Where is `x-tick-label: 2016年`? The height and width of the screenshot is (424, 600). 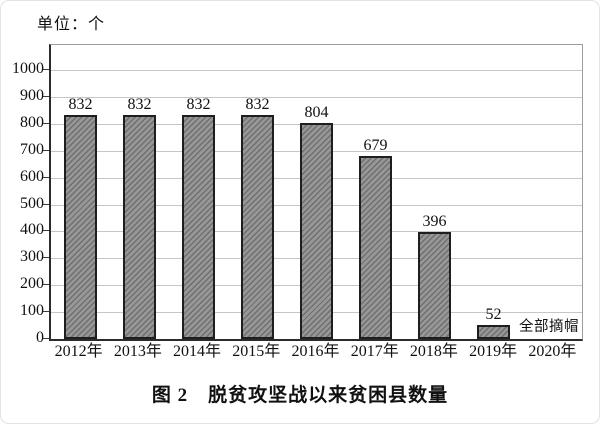 x-tick-label: 2016年 is located at coordinates (315, 351).